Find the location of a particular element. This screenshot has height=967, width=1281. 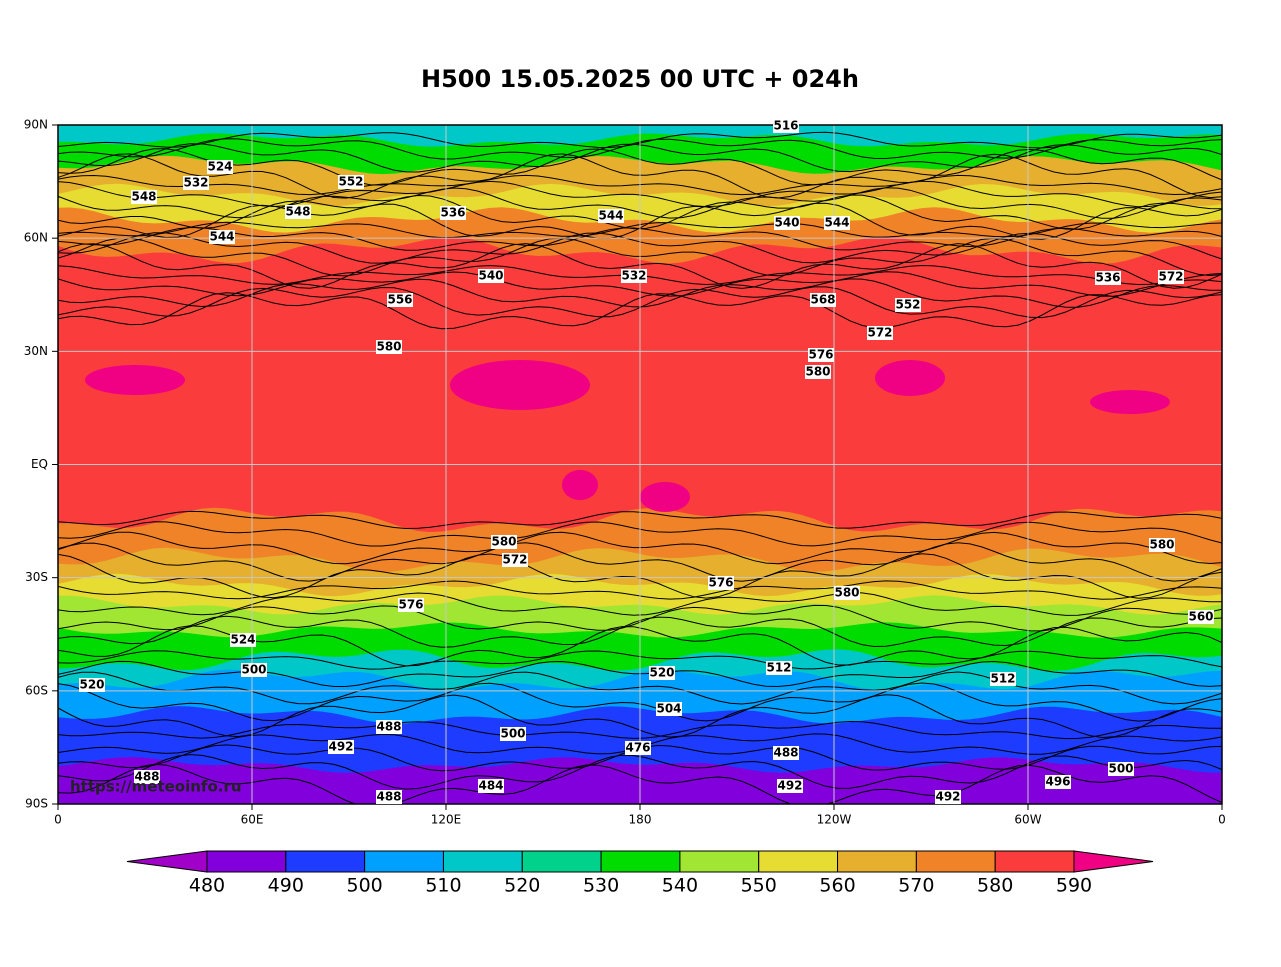

colorbar-label: 530 is located at coordinates (601, 886).